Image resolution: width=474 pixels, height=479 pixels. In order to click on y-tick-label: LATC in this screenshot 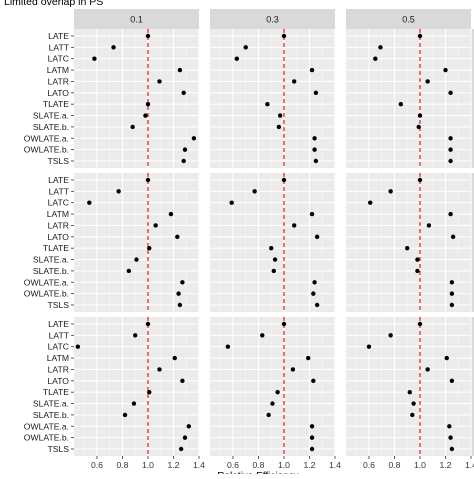, I will do `click(58, 347)`.